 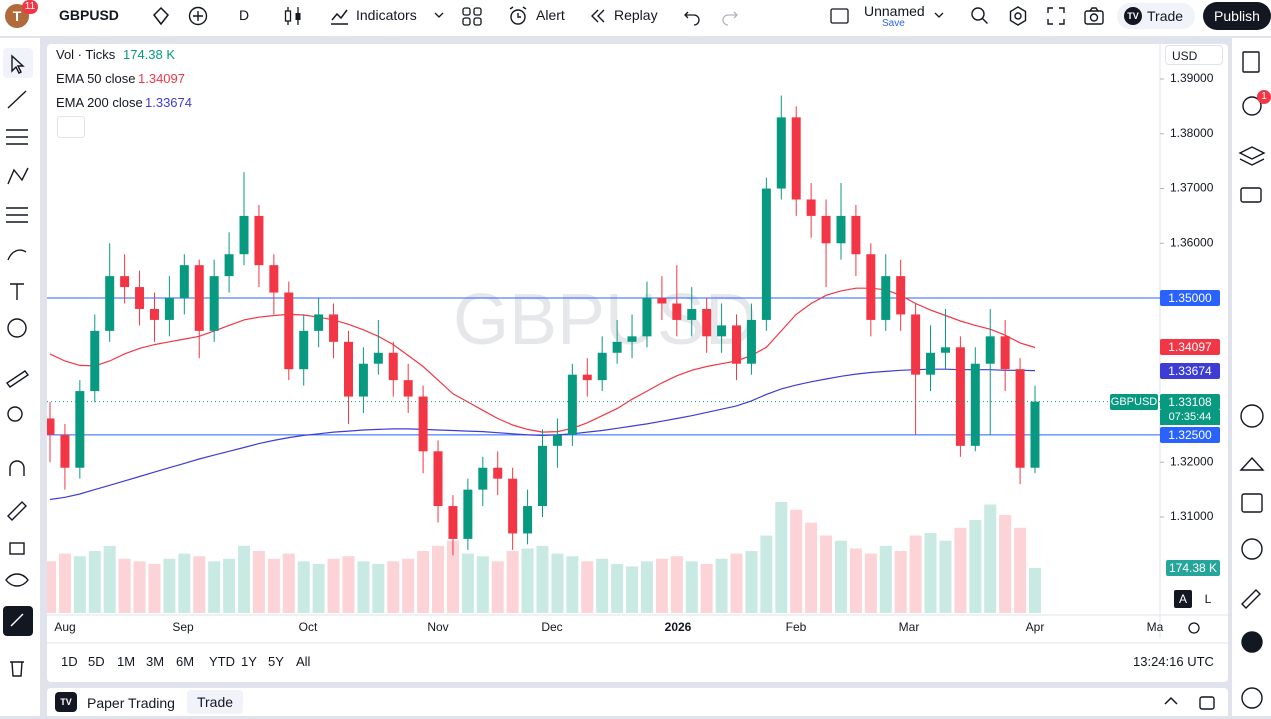 What do you see at coordinates (1207, 703) in the screenshot?
I see `maximize-icon` at bounding box center [1207, 703].